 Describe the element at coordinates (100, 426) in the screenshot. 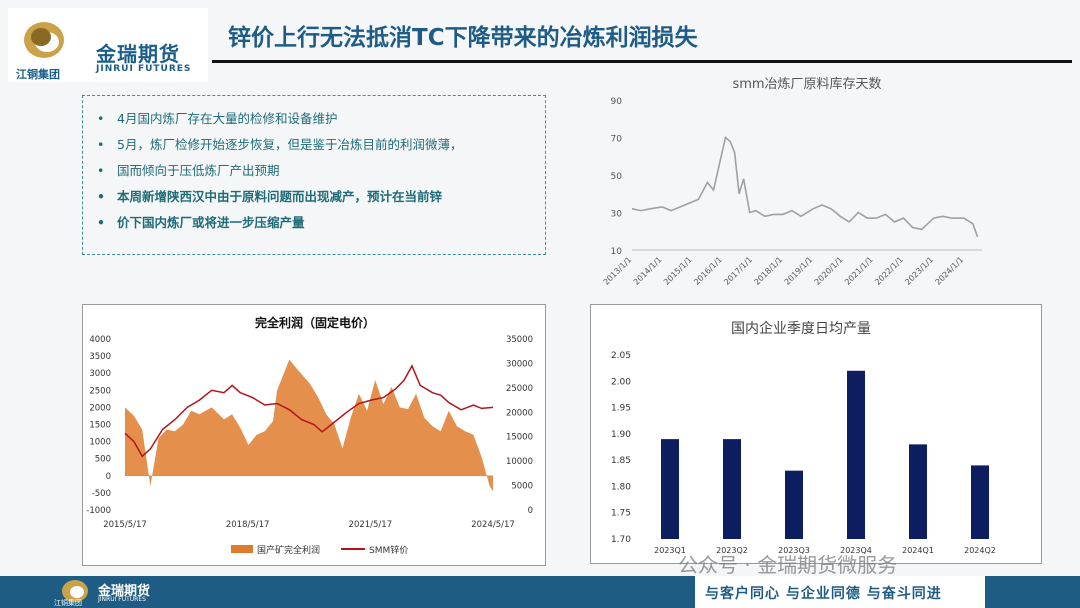

I see `y-left-tick-label: 1500` at that location.